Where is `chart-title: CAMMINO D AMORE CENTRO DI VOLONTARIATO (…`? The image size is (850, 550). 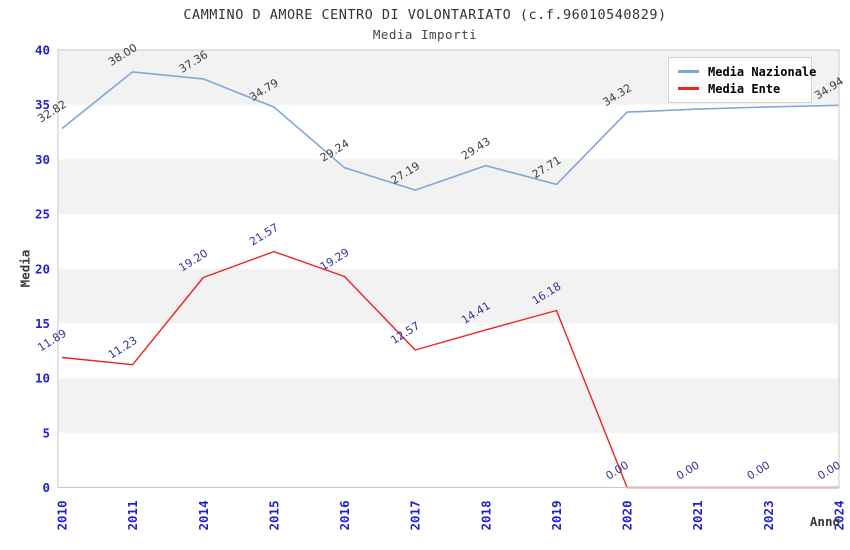
chart-title: CAMMINO D AMORE CENTRO DI VOLONTARIATO (… is located at coordinates (425, 15).